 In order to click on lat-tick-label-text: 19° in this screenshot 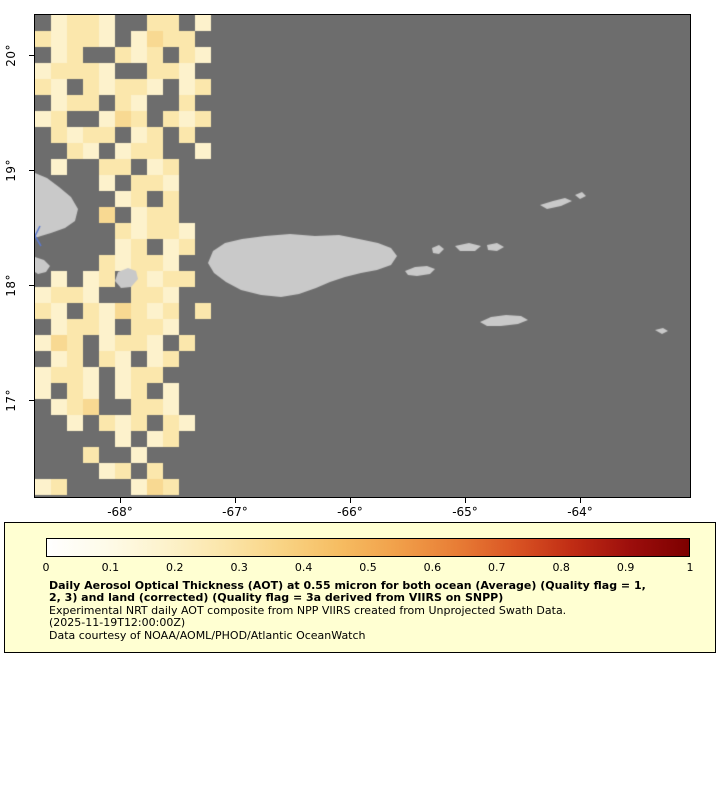, I will do `click(11, 170)`.